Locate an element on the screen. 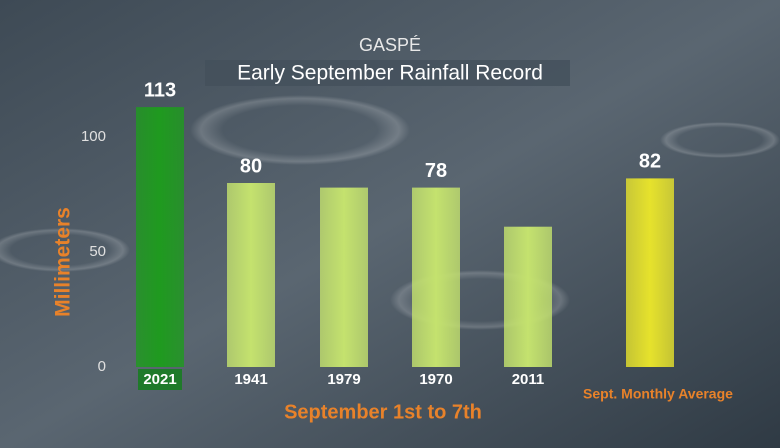 The image size is (780, 448). value-label: 80 is located at coordinates (251, 166).